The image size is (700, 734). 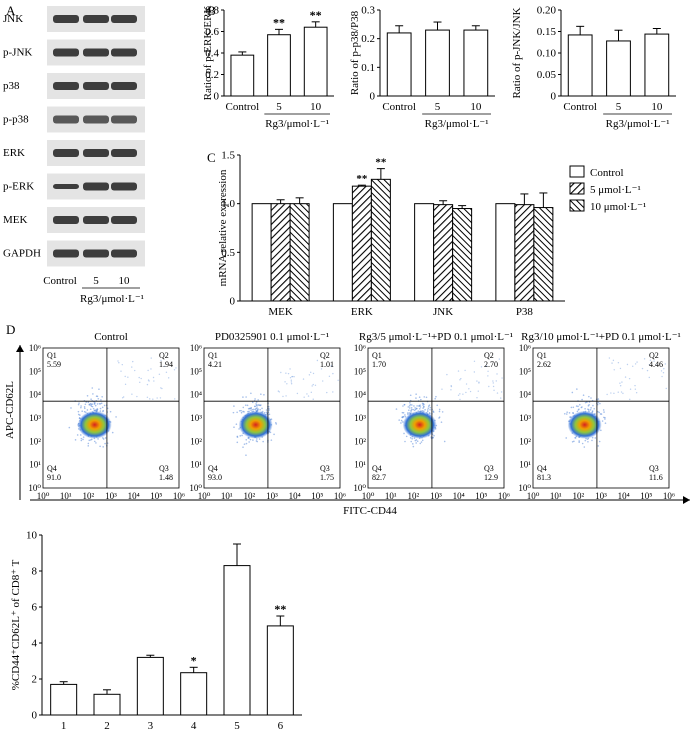 I want to click on y-tick-label: 10¹, so click(x=35, y=465).